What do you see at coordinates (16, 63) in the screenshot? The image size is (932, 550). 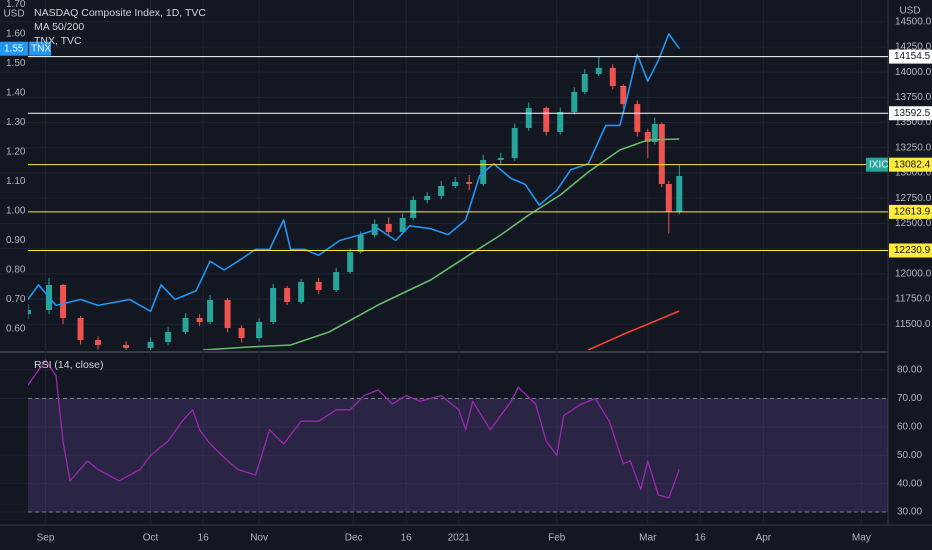 I see `y2-tick-label: 1.50` at bounding box center [16, 63].